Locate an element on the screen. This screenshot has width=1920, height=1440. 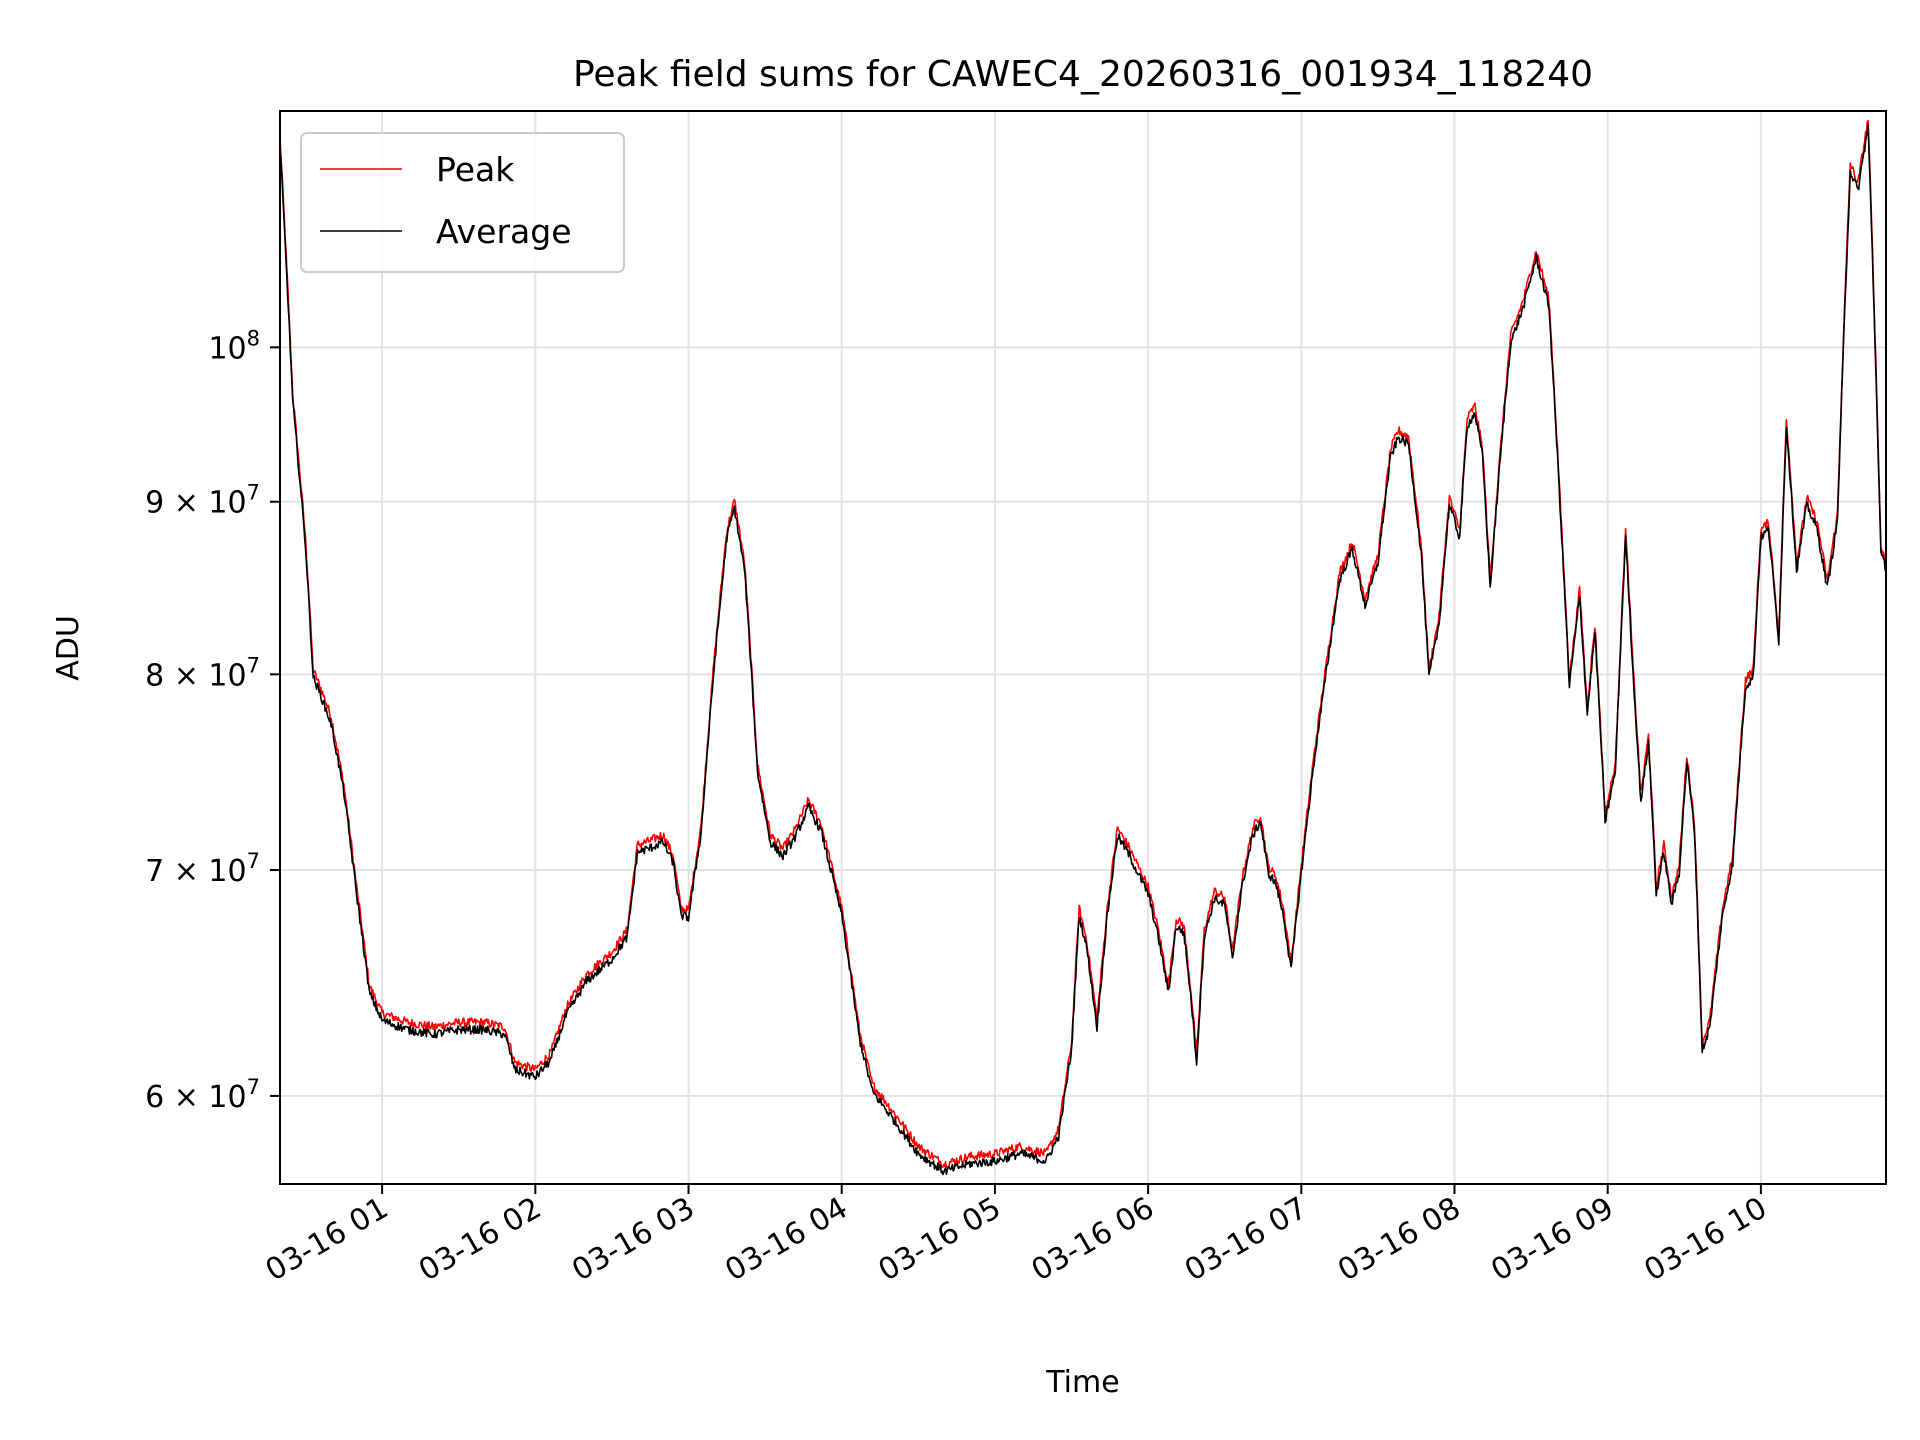
legend: Peak Average is located at coordinates (462, 202).